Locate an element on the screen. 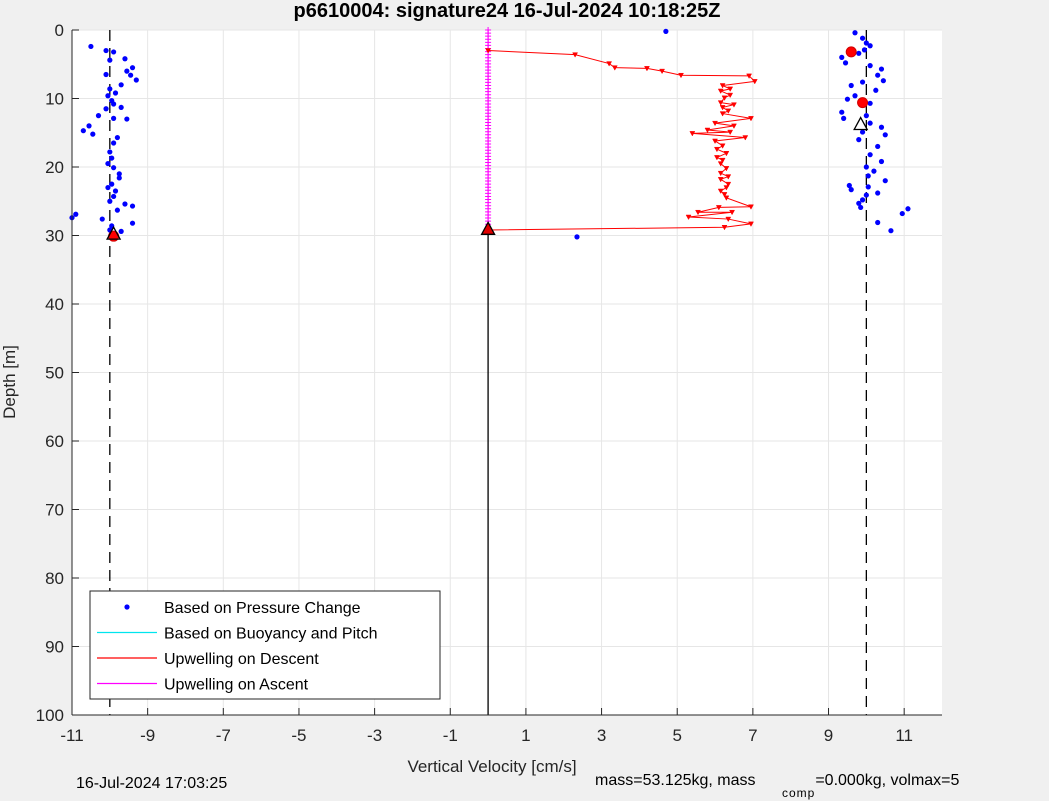 The image size is (1049, 801). y-tick-label: 80 is located at coordinates (54, 578).